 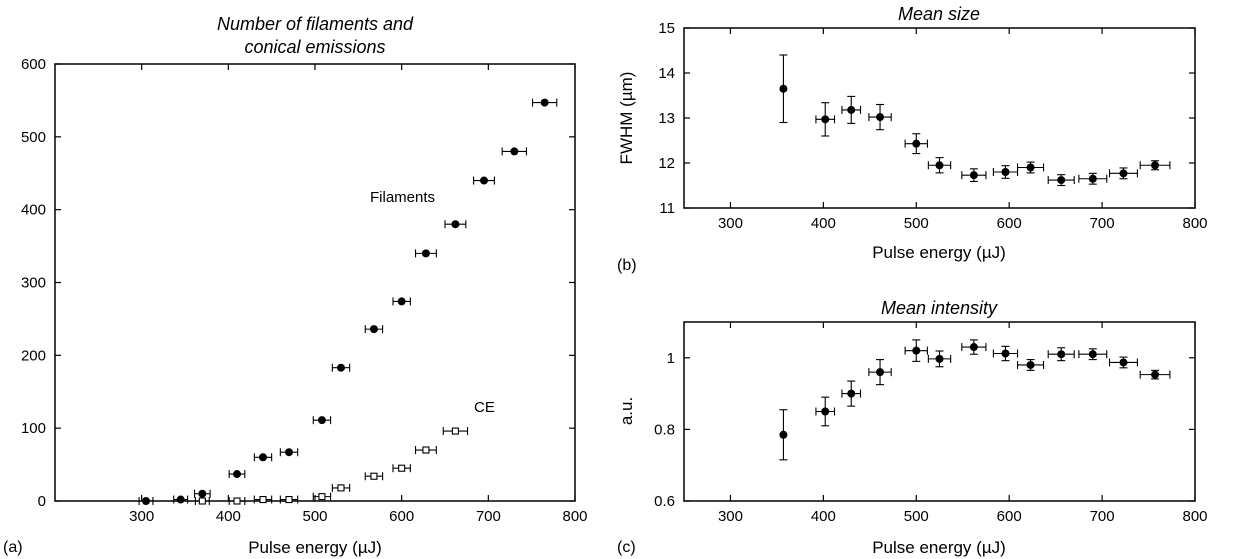 What do you see at coordinates (939, 308) in the screenshot?
I see `panel-c-title: Mean intensity` at bounding box center [939, 308].